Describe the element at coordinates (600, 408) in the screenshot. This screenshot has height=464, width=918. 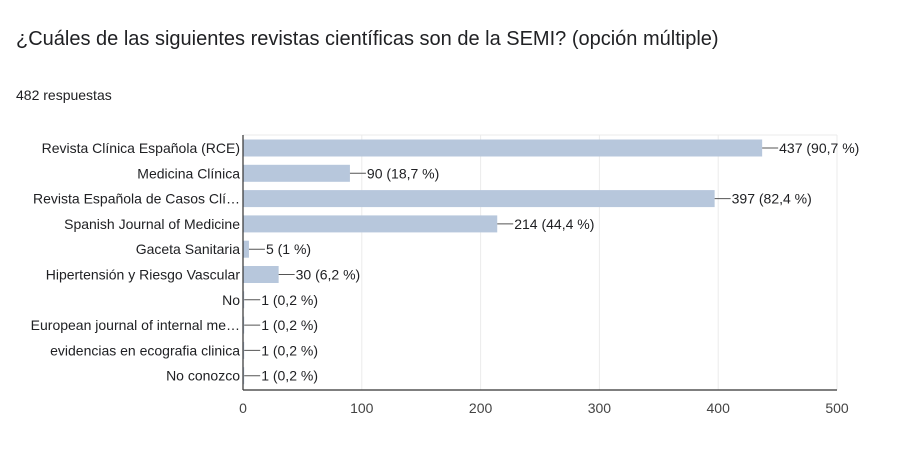
I see `x-tick-label: 300` at that location.